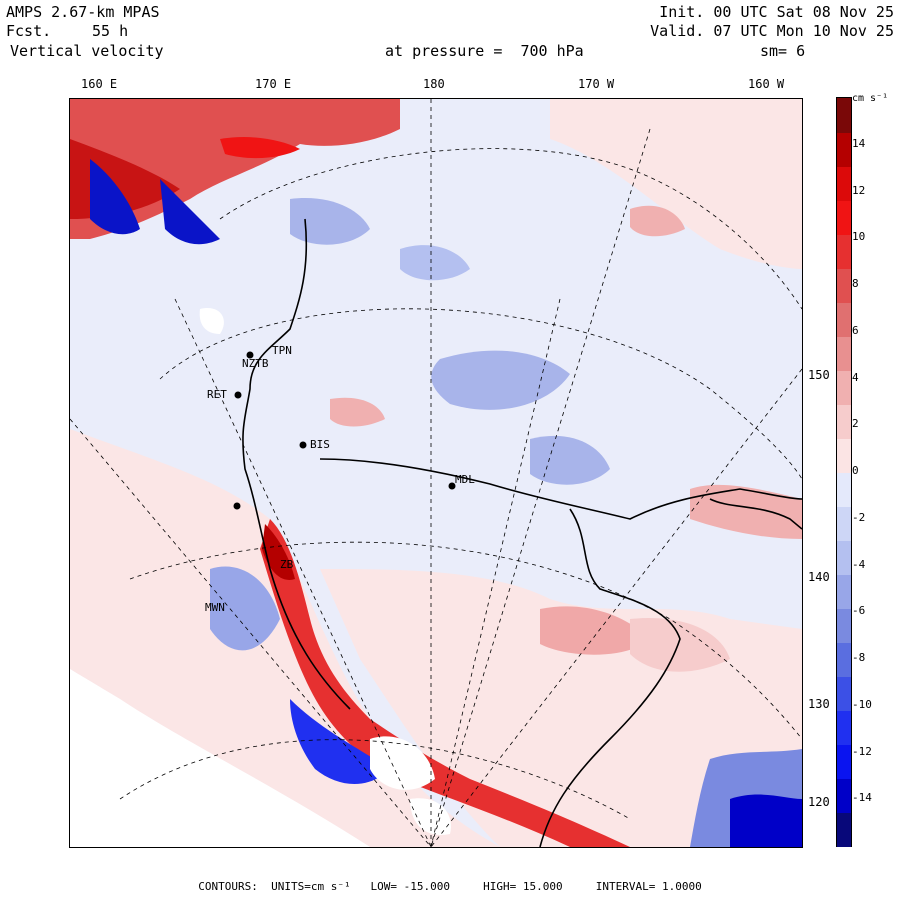  I want to click on lat-label-150w: 150 W, so click(826, 375).